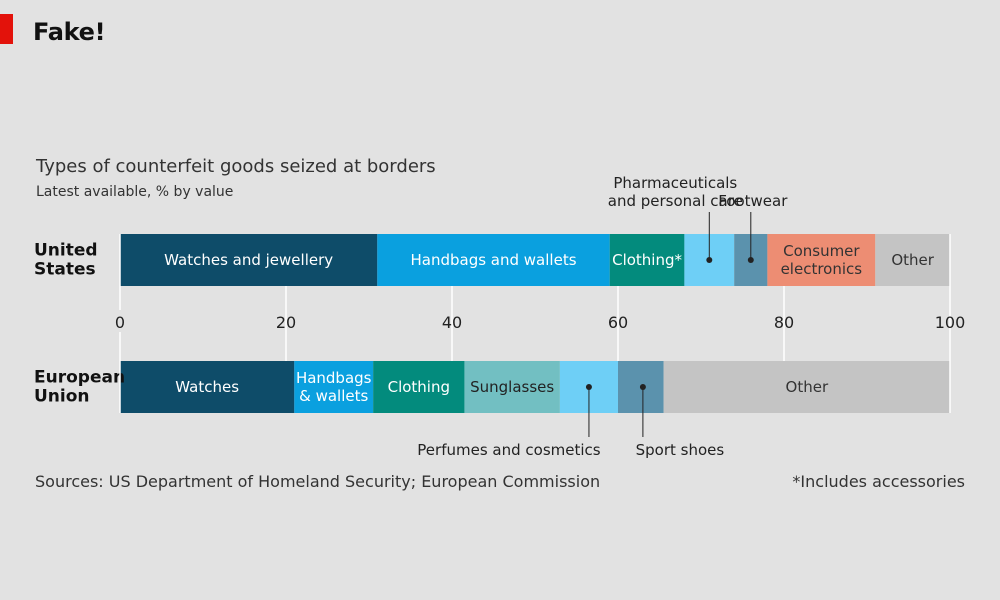 The height and width of the screenshot is (600, 1000). Describe the element at coordinates (784, 322) in the screenshot. I see `tick-label: 80` at that location.